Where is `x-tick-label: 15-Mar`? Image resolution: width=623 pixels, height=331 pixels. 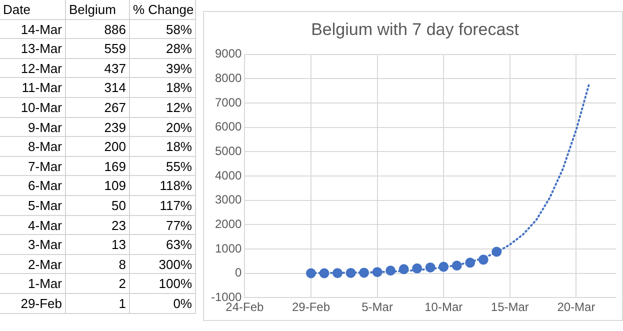
x-tick-label: 15-Mar is located at coordinates (509, 307).